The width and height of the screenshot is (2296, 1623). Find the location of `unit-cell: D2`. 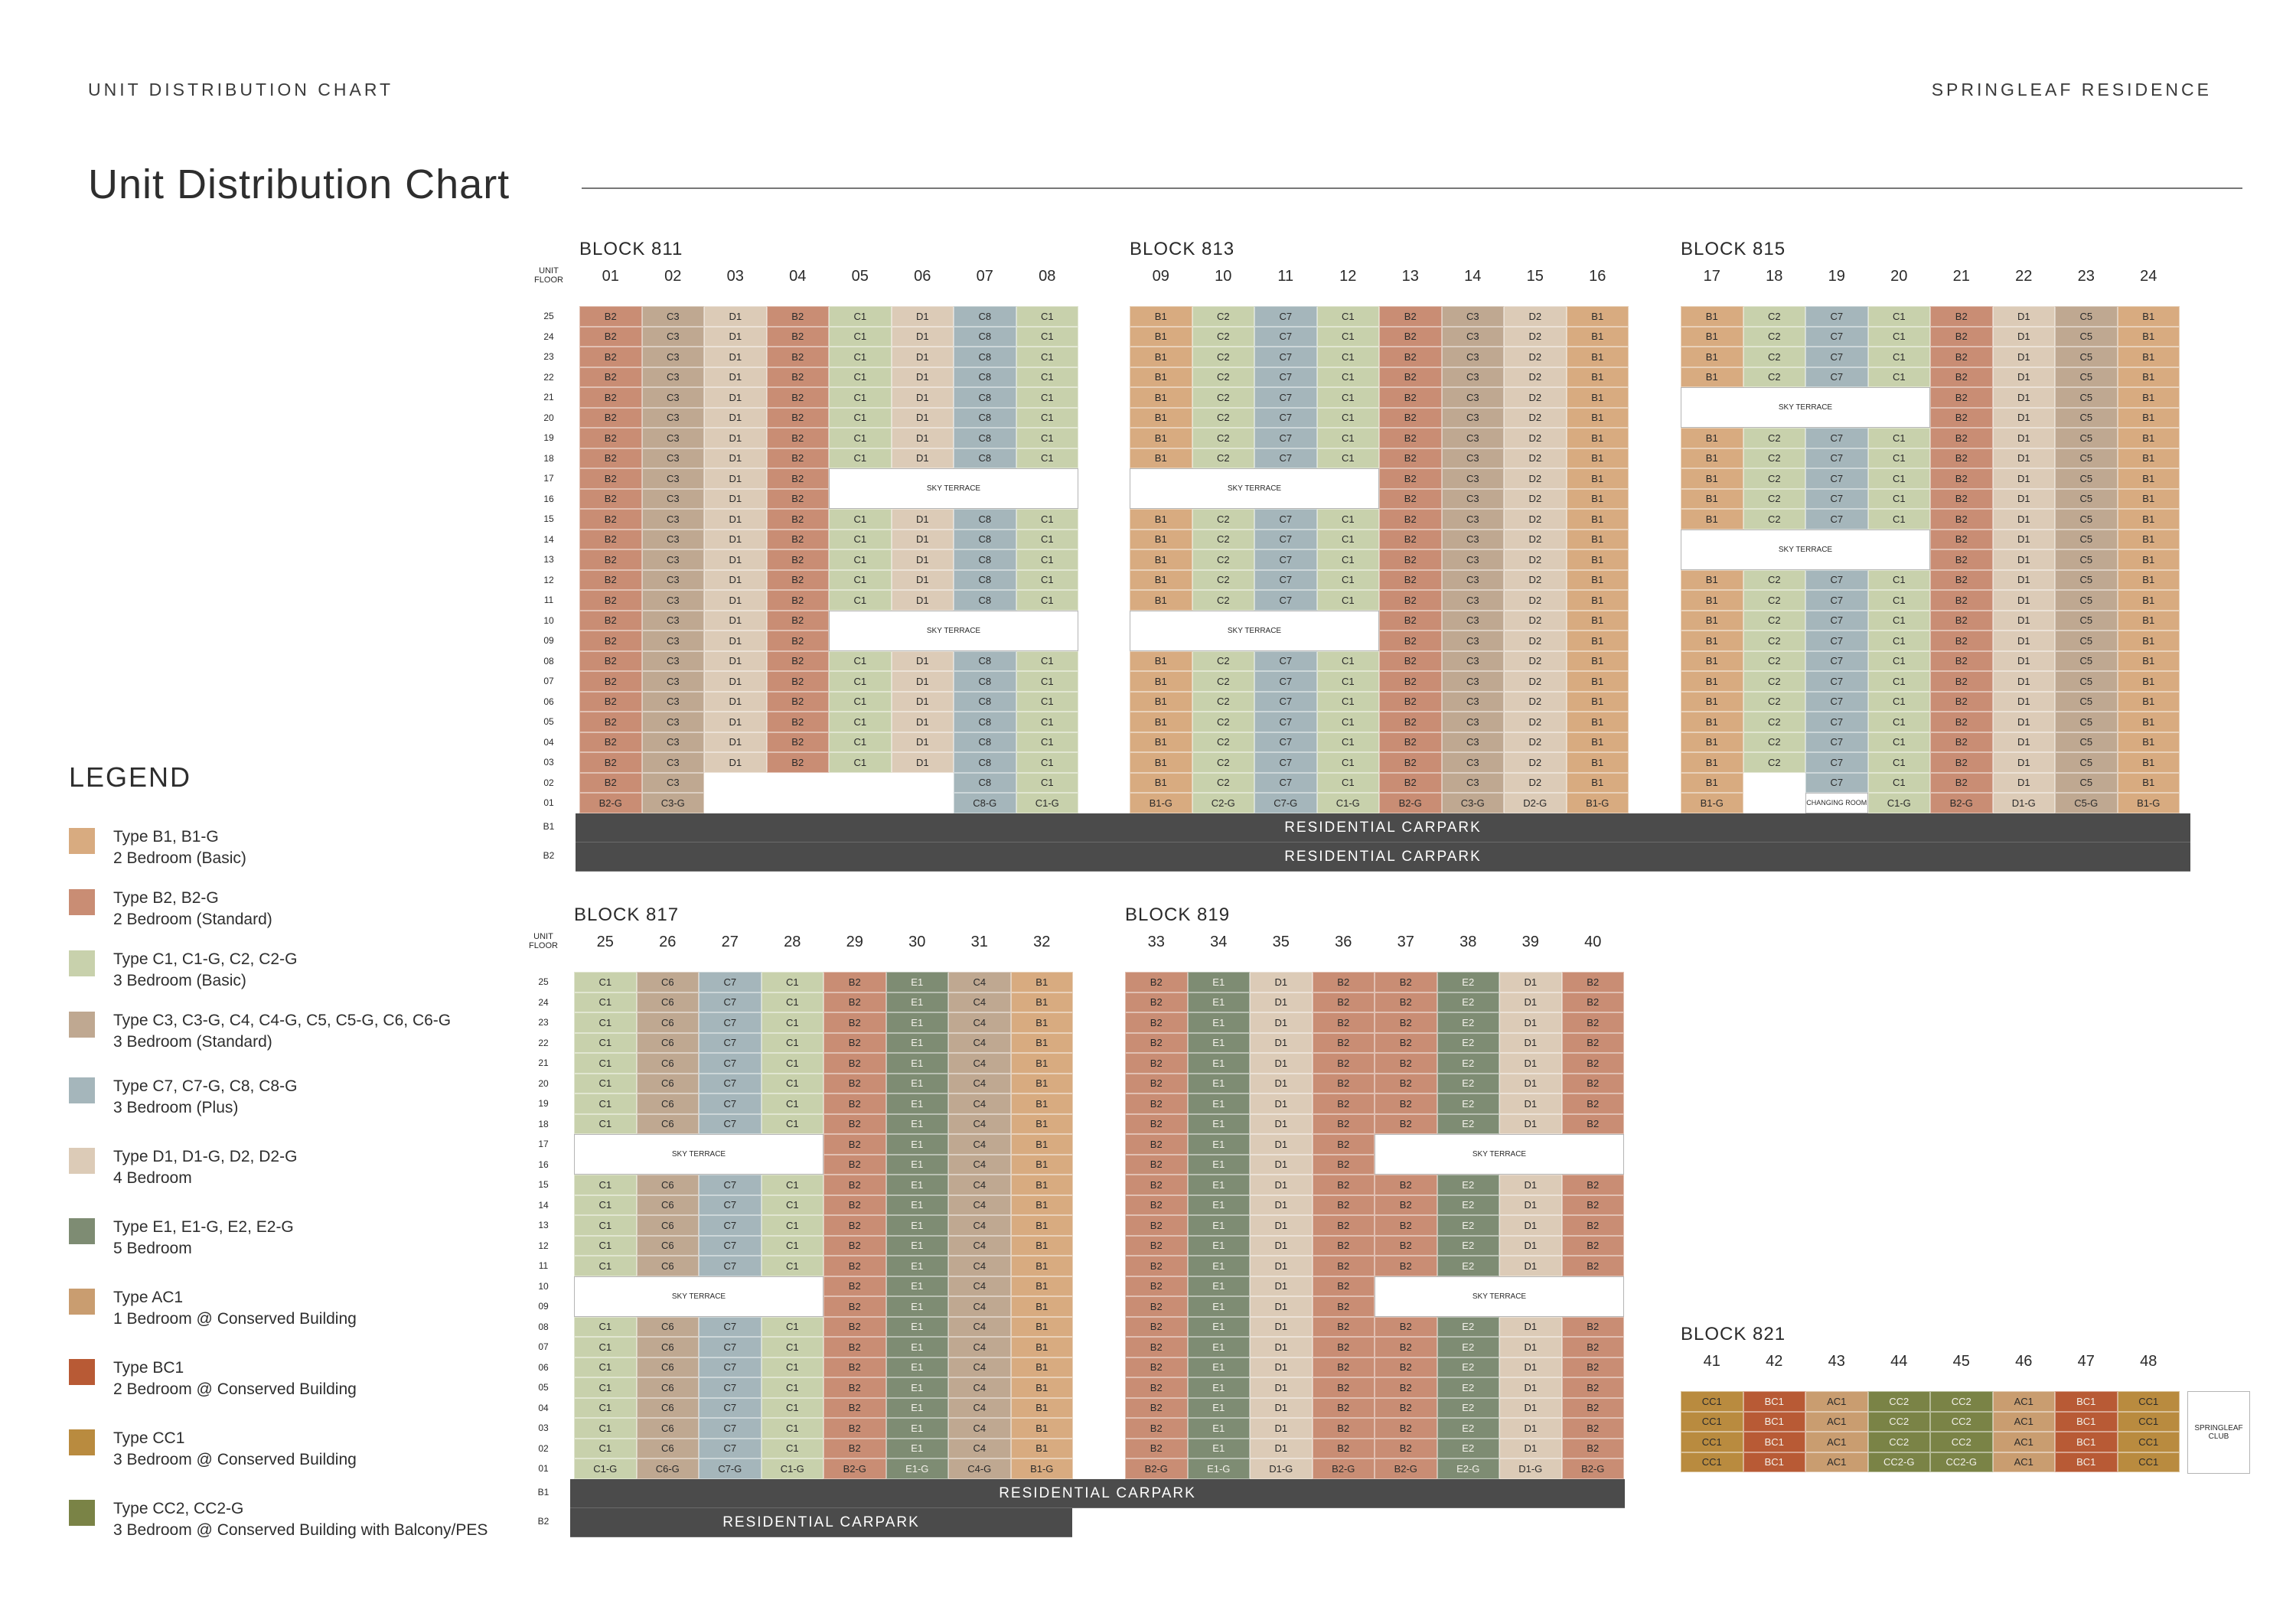

unit-cell: D2 is located at coordinates (1535, 722).